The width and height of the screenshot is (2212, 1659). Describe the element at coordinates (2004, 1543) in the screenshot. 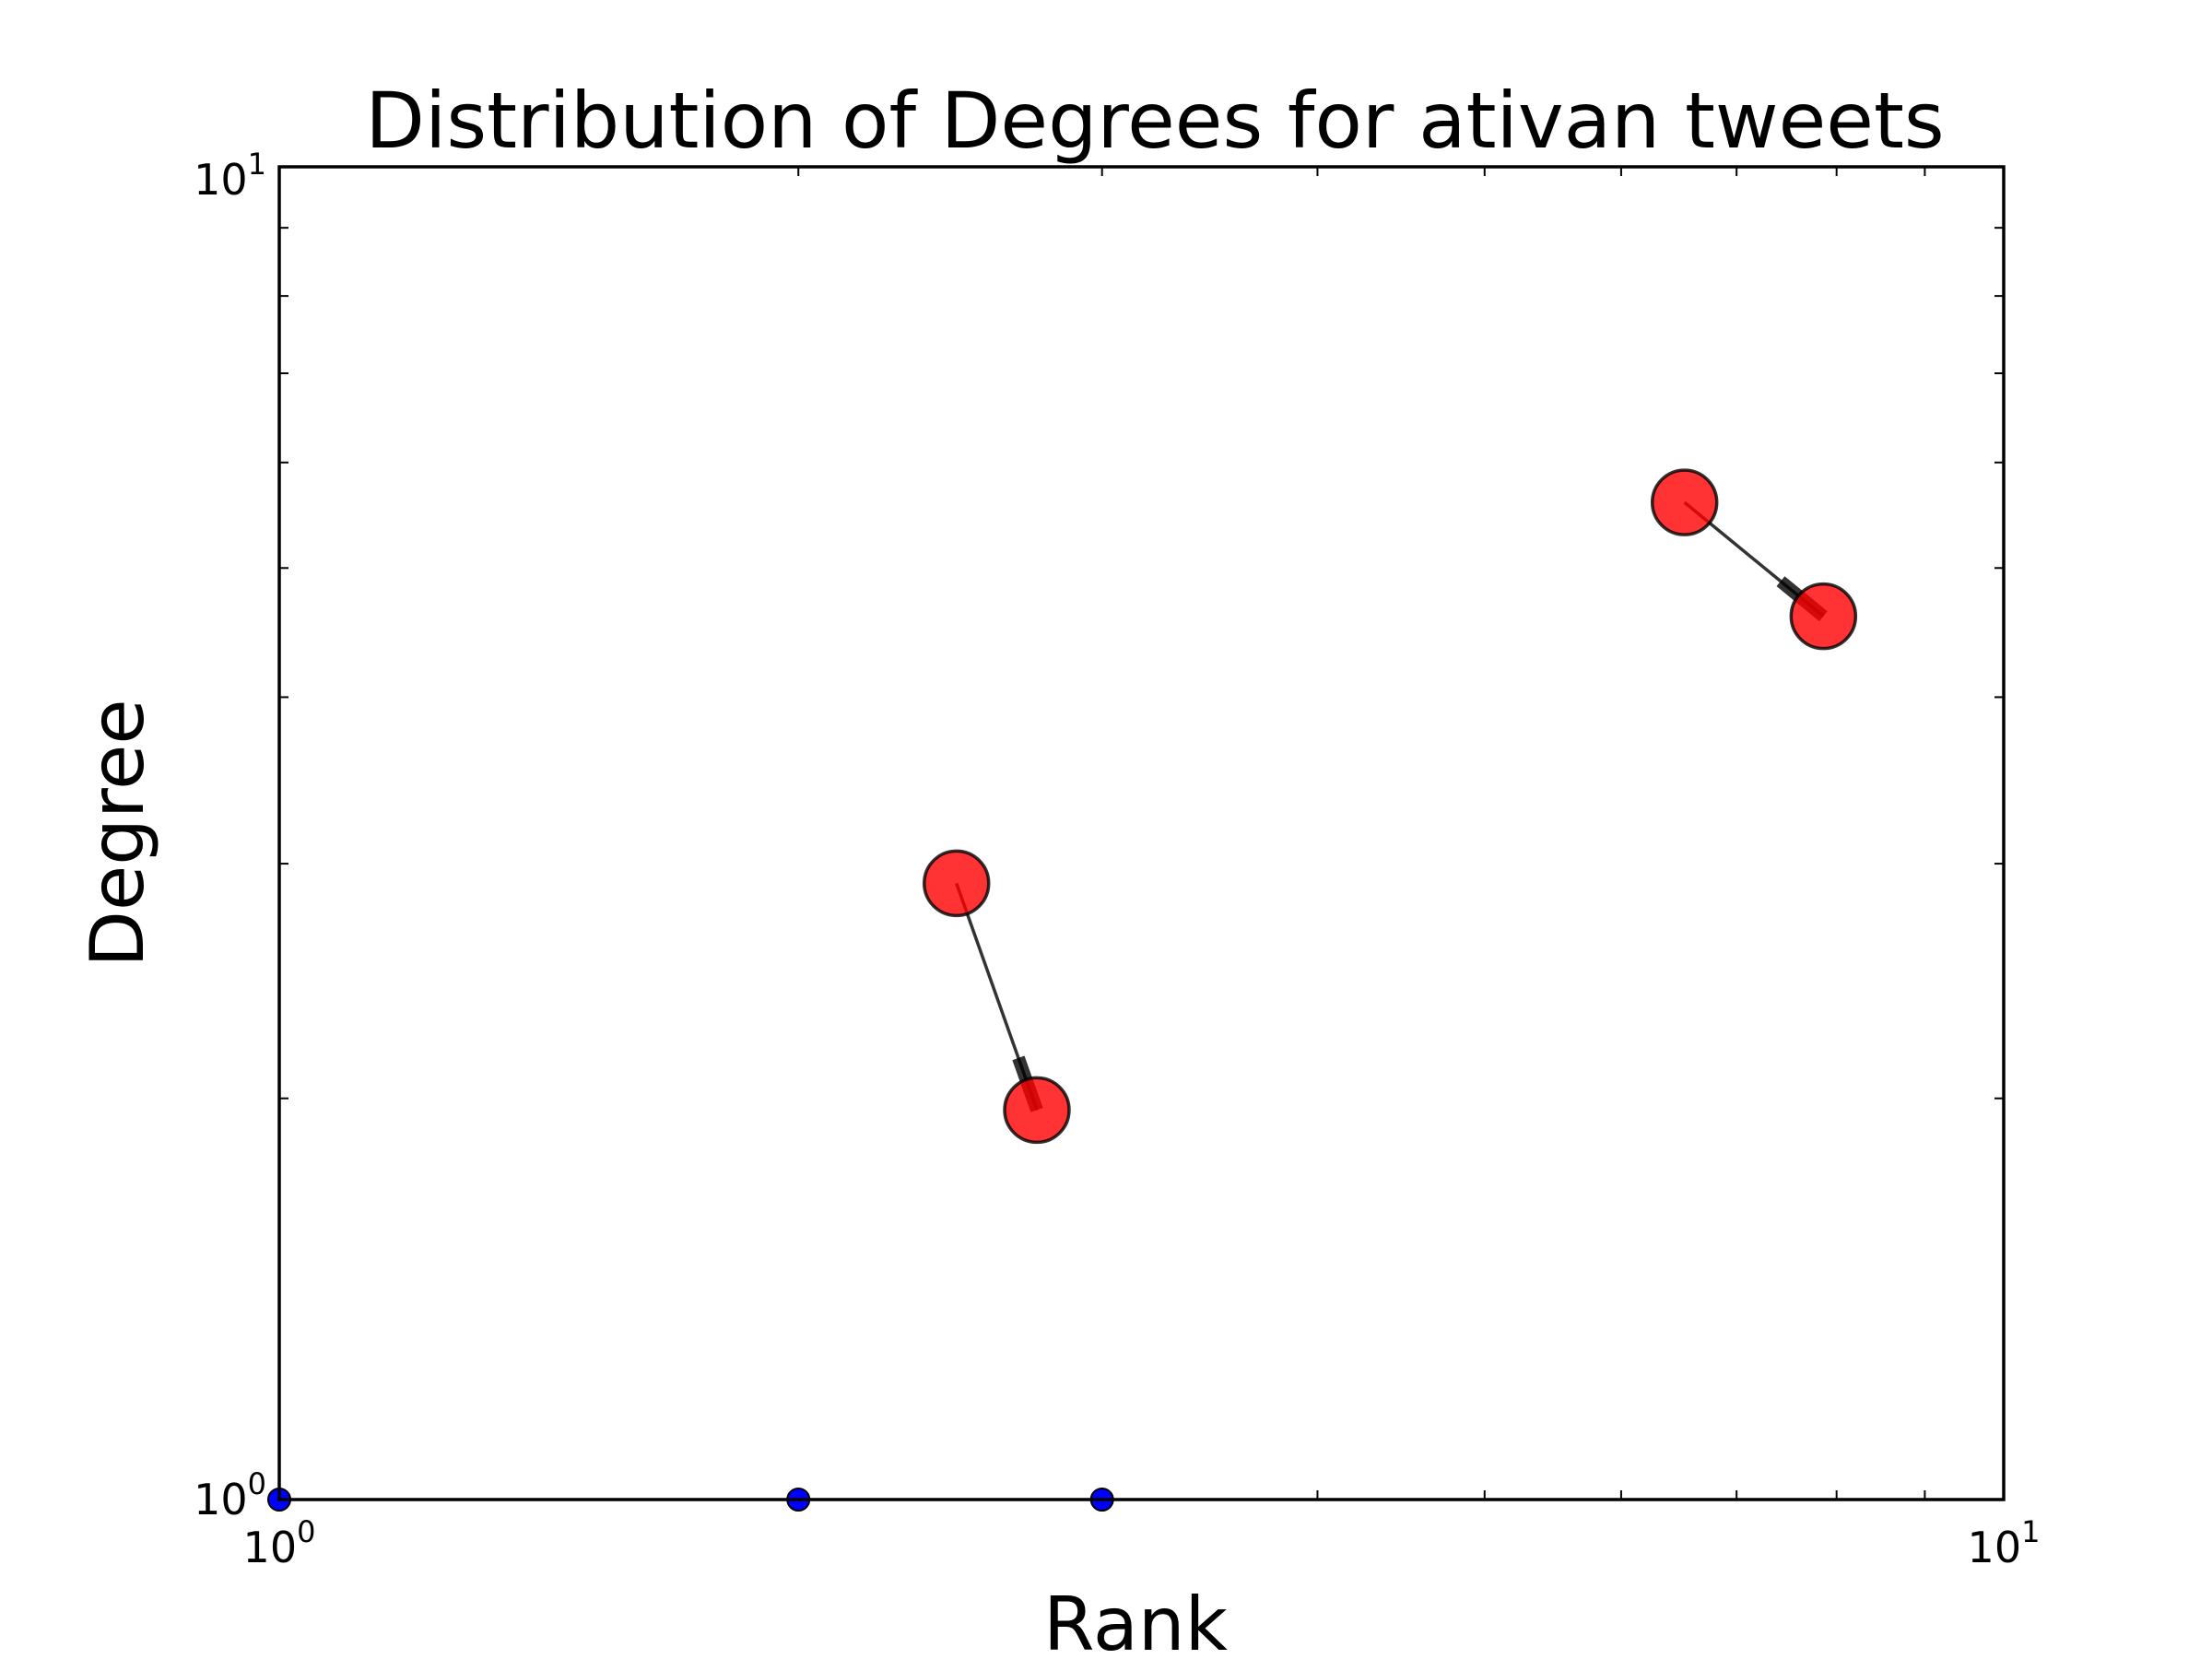

I see `x-tick-label-1: 10¹` at that location.